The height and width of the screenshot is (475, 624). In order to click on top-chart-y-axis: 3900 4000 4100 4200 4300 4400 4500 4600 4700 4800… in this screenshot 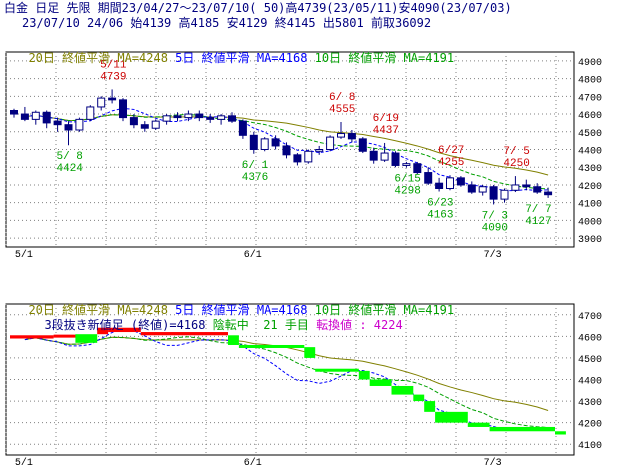, I will do `click(590, 152)`.